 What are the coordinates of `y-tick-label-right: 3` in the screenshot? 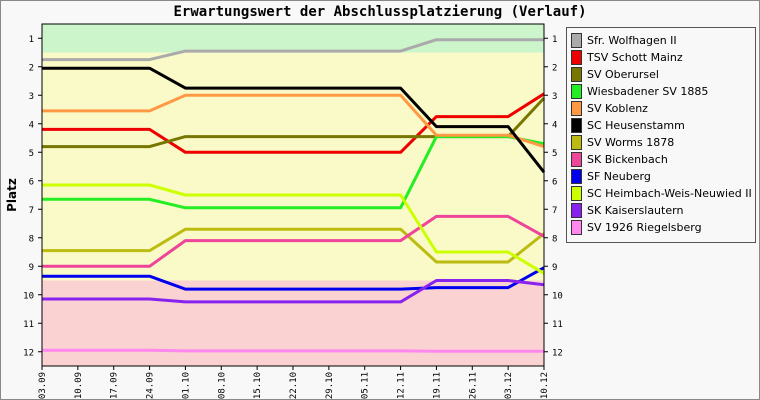 It's located at (554, 97).